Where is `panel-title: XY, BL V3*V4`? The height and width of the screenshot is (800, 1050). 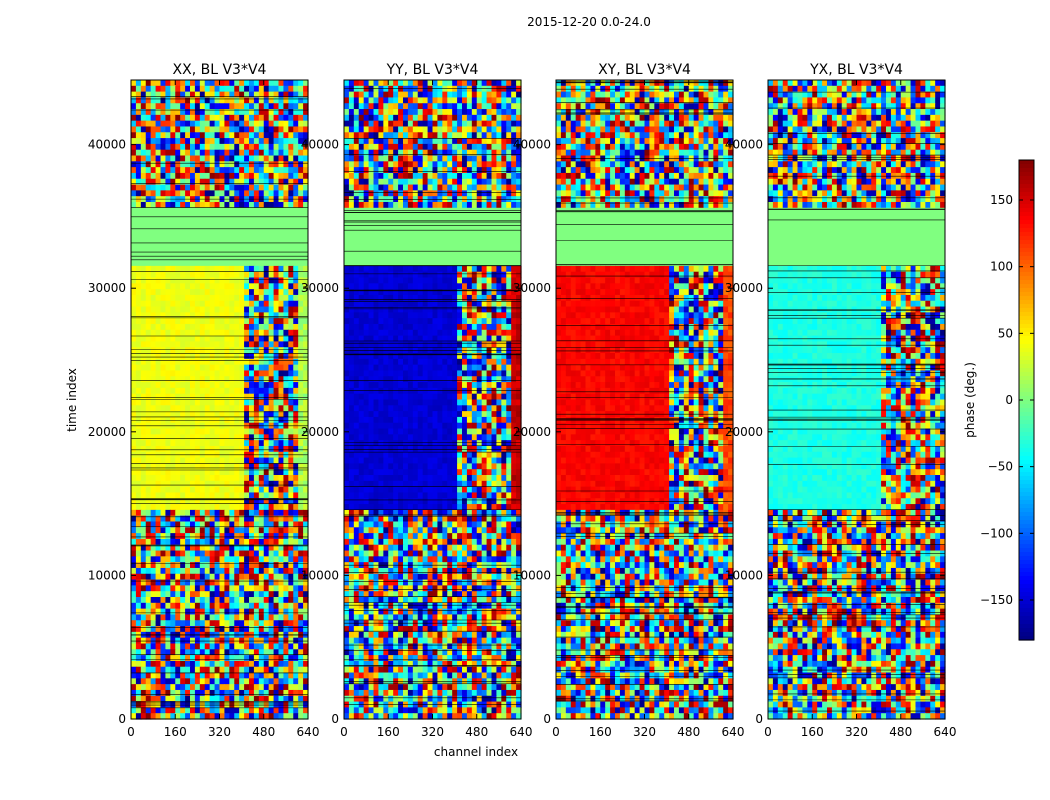 panel-title: XY, BL V3*V4 is located at coordinates (644, 70).